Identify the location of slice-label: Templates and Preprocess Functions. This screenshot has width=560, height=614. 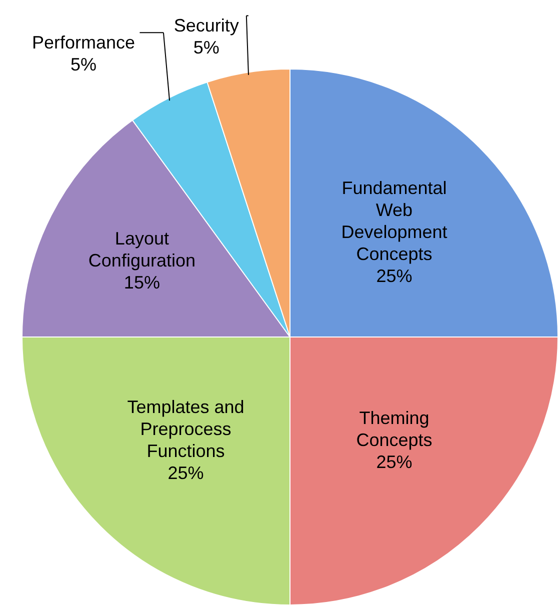
(185, 429).